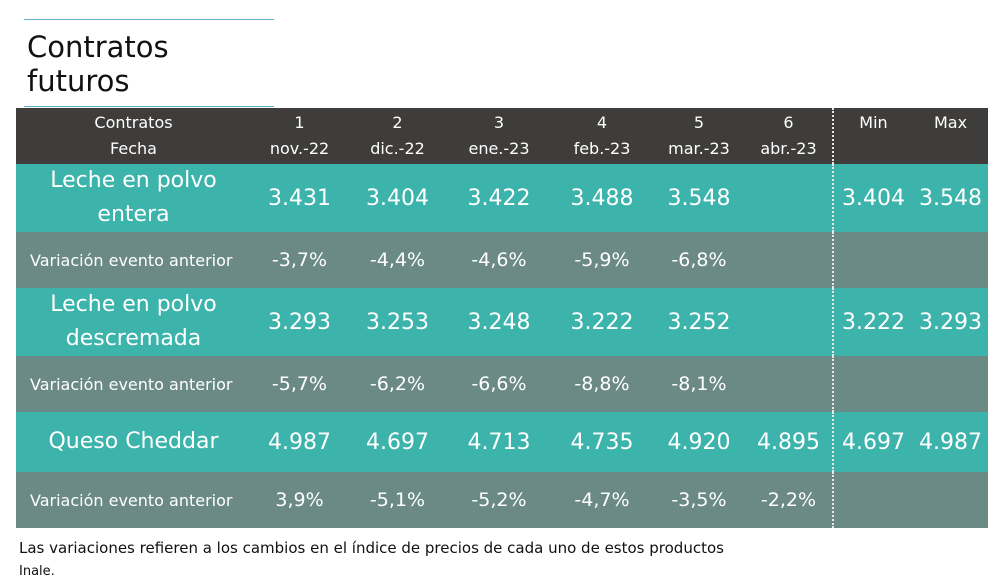 Image resolution: width=1000 pixels, height=587 pixels. Describe the element at coordinates (873, 442) in the screenshot. I see `min-cell: 4.697` at that location.